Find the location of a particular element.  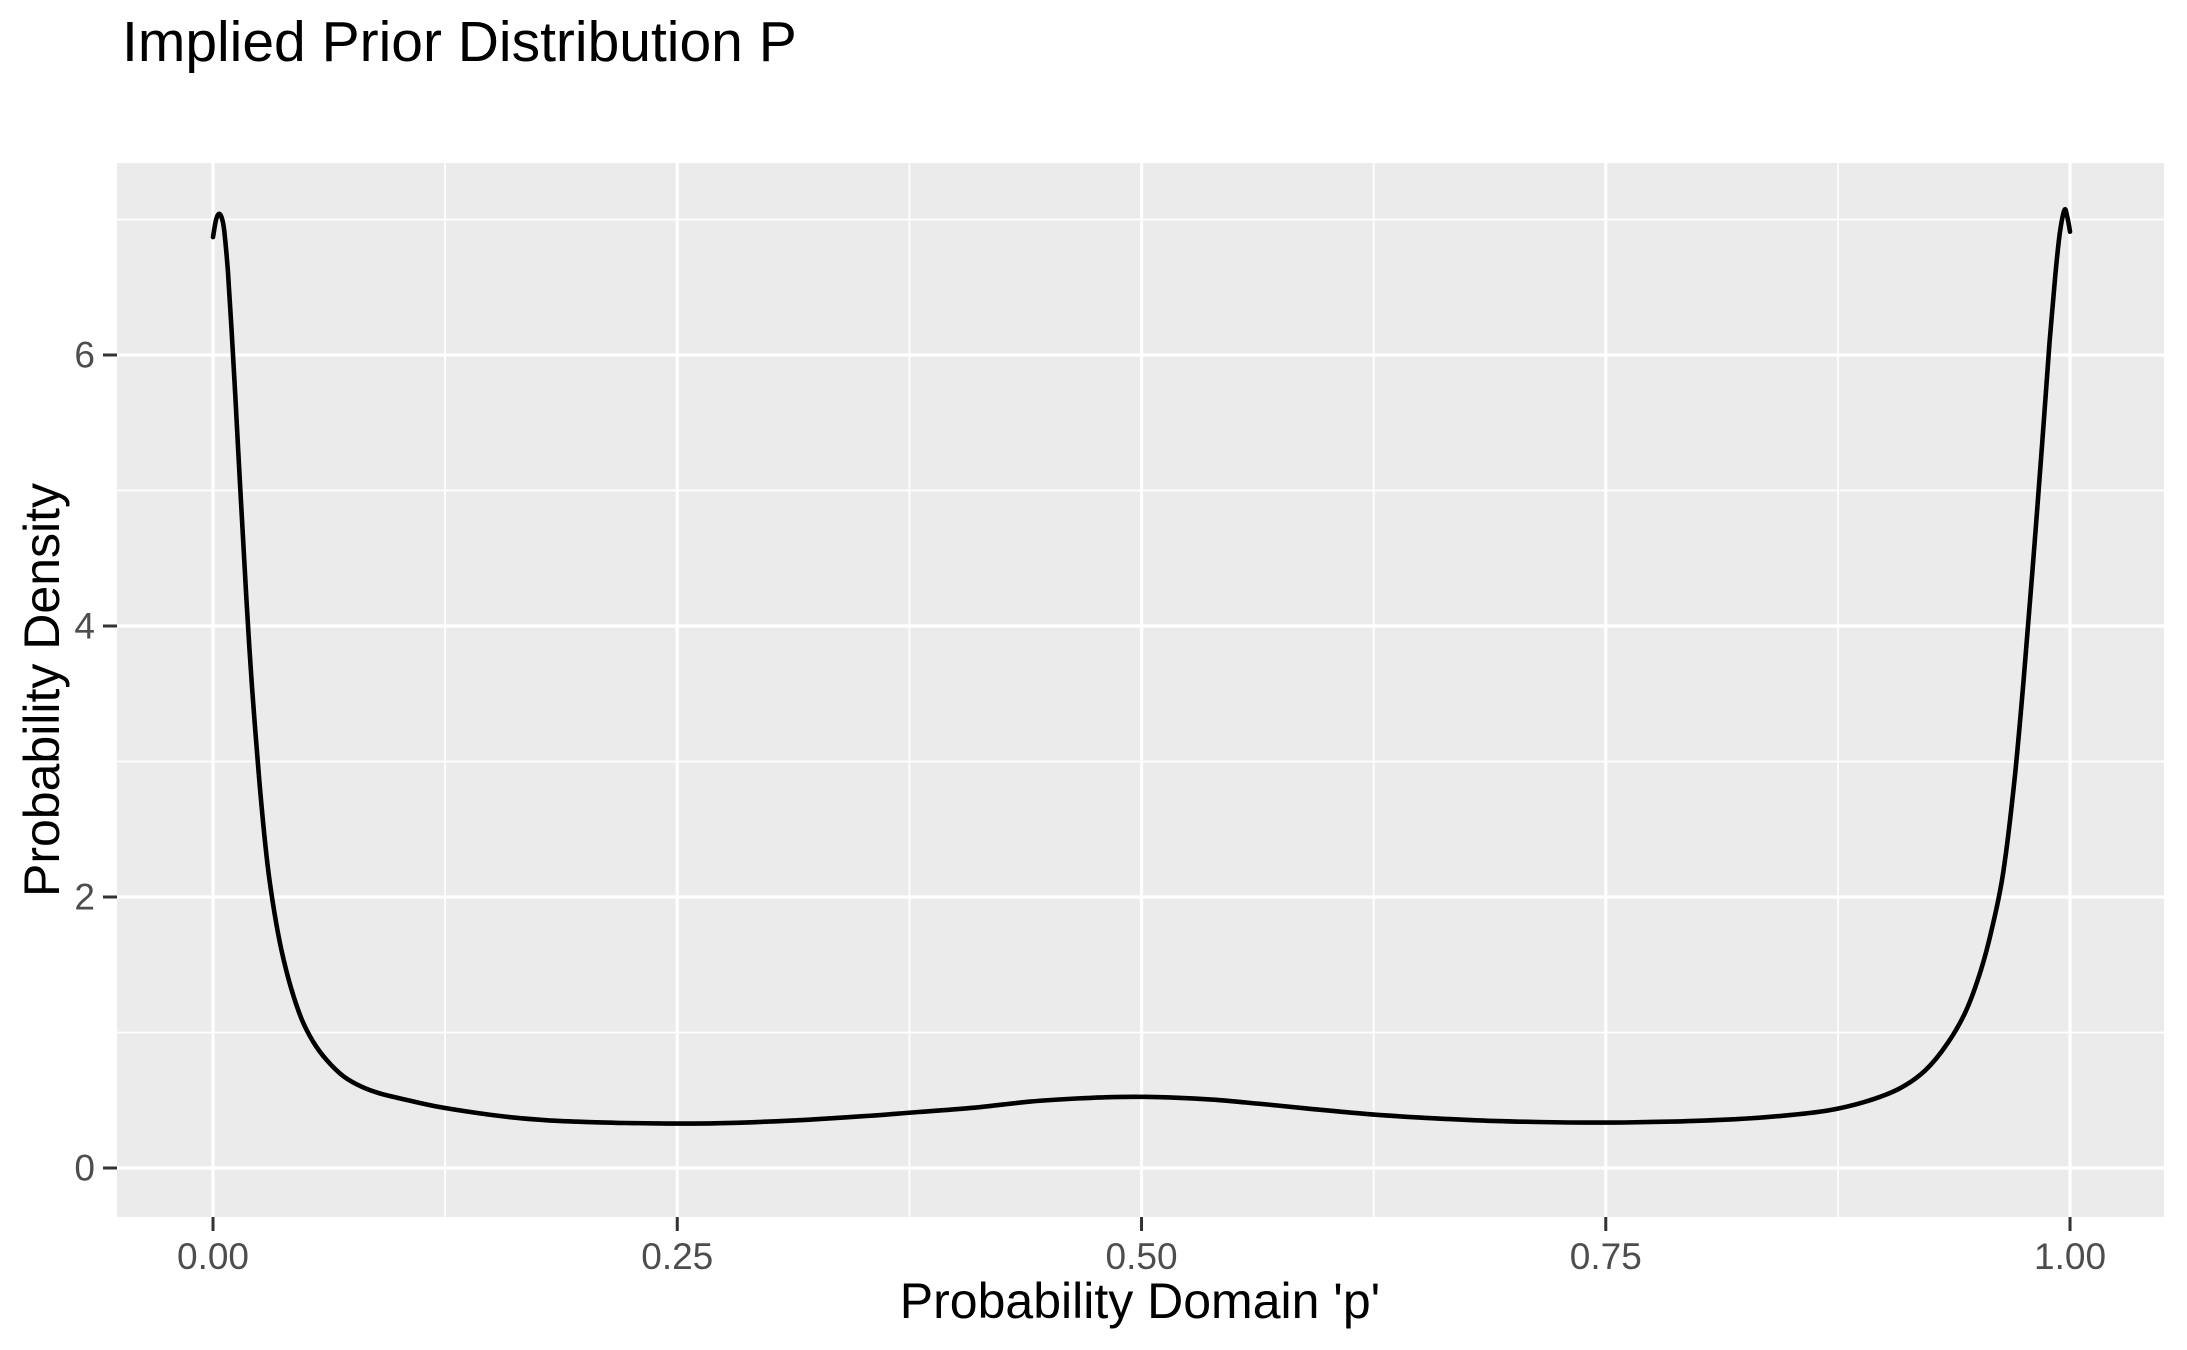

x-axis-title: Probability Domain 'p' is located at coordinates (1140, 1301).